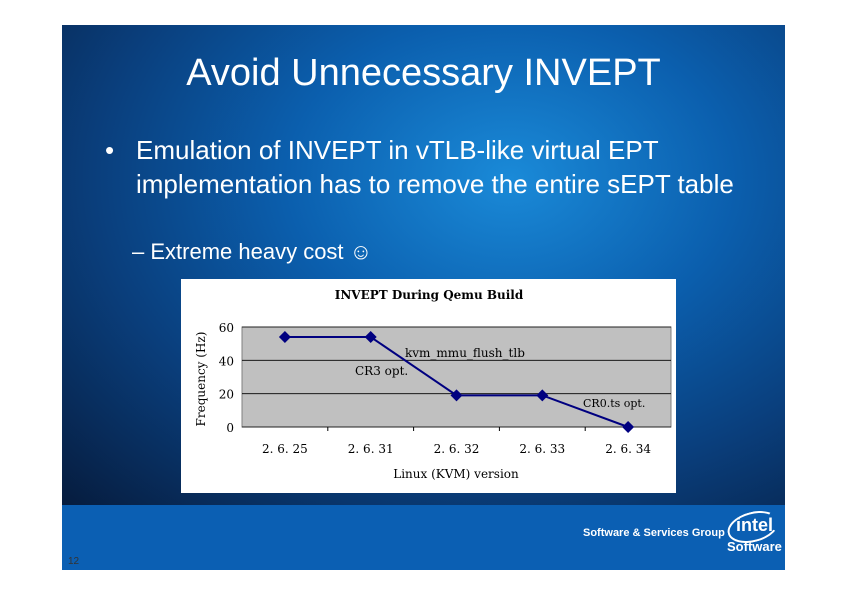 This screenshot has height=598, width=846. I want to click on chart-title: INVEPT During Qemu Build, so click(429, 295).